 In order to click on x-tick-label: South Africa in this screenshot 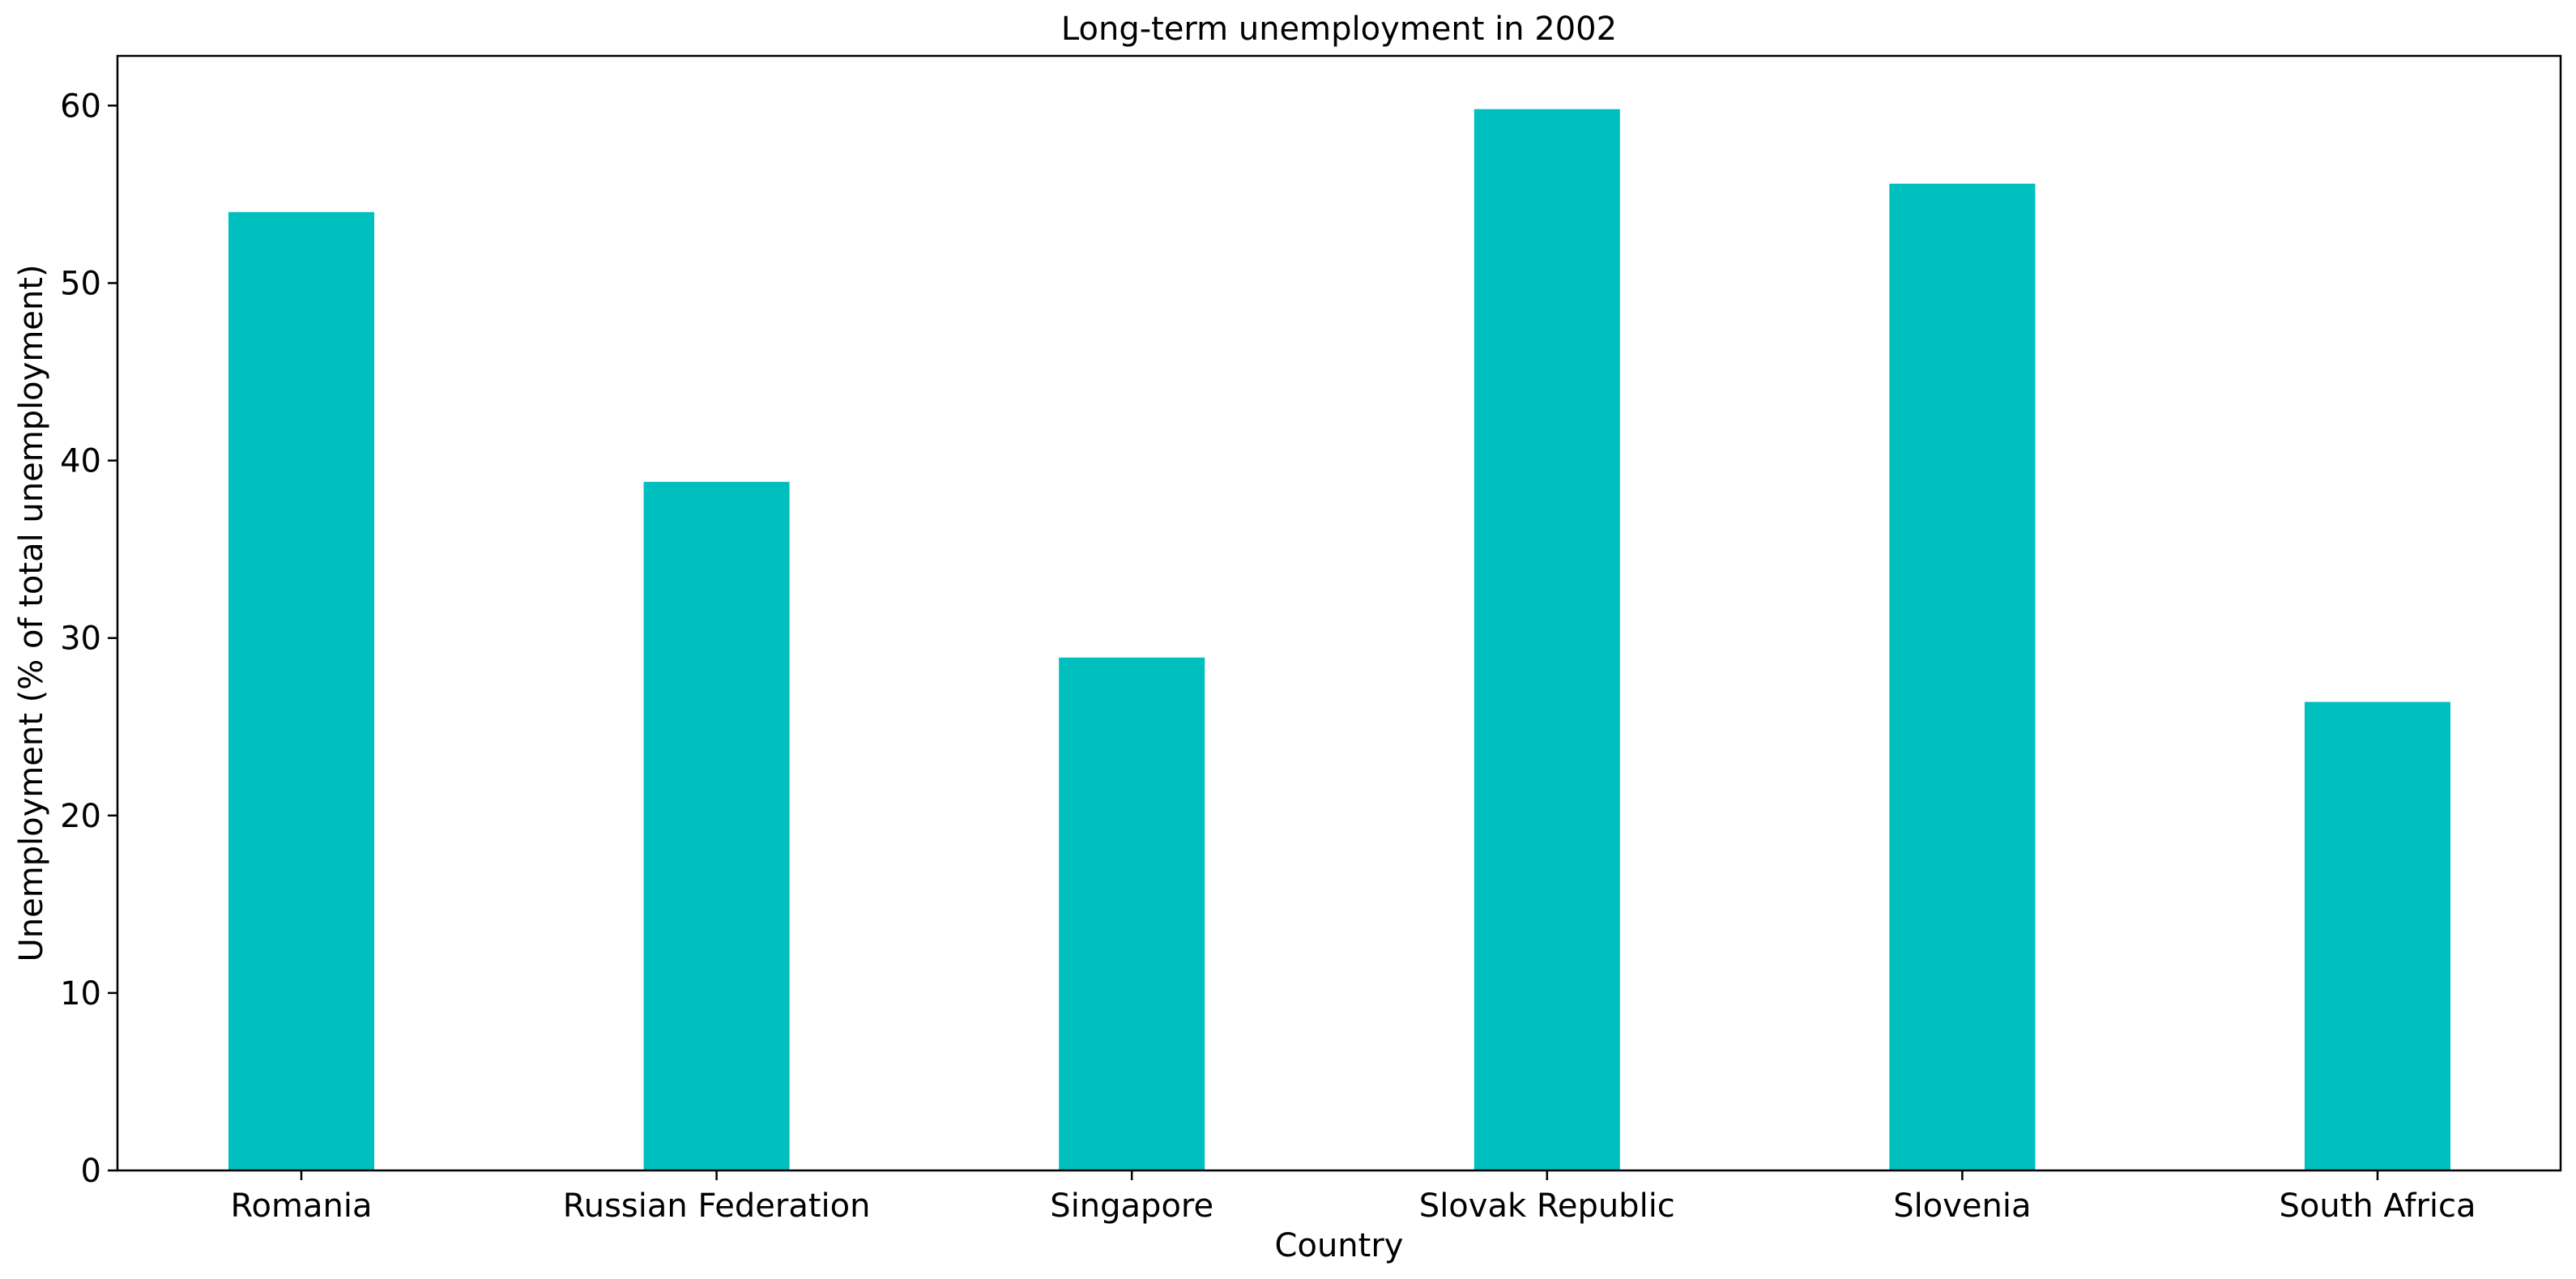, I will do `click(2377, 1206)`.